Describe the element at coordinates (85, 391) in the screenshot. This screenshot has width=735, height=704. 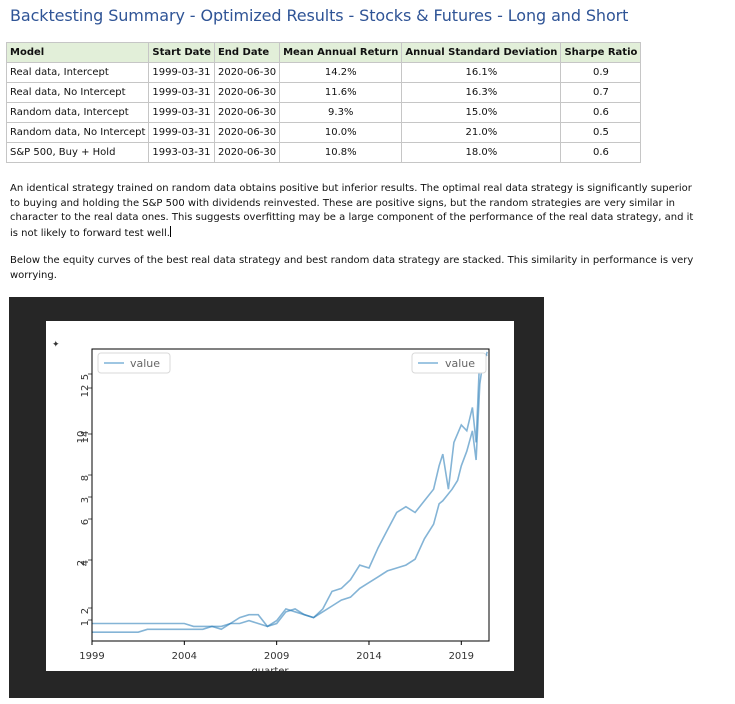
I see `y-tick-label: 12` at that location.